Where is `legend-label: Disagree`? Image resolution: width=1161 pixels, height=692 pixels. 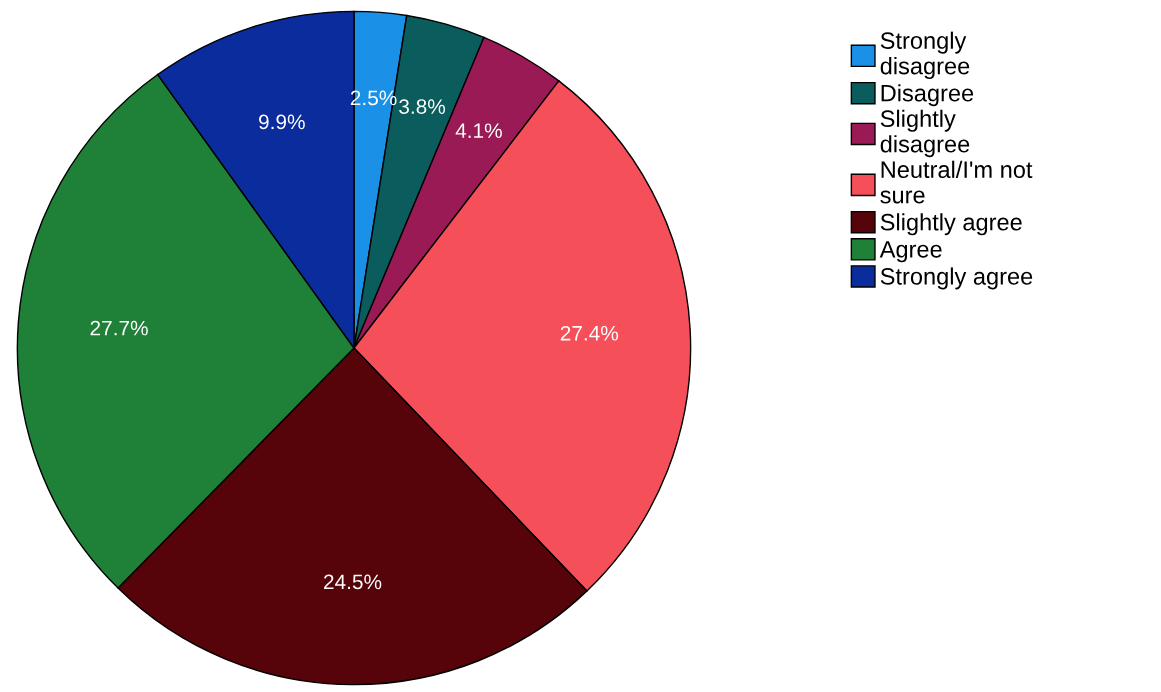
legend-label: Disagree is located at coordinates (927, 95).